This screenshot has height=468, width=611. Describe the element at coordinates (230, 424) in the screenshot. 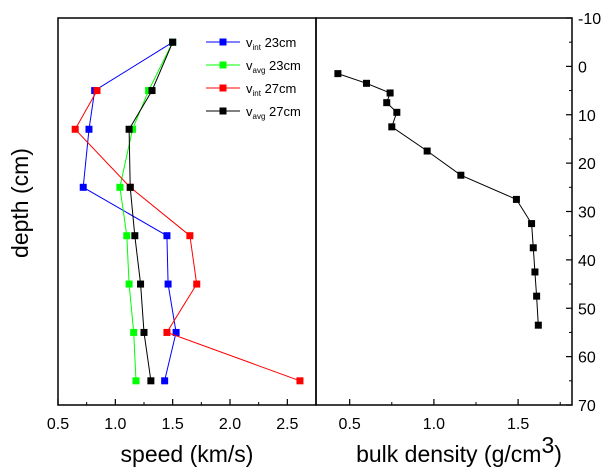

I see `speed-x-tick-label: 2.0` at that location.